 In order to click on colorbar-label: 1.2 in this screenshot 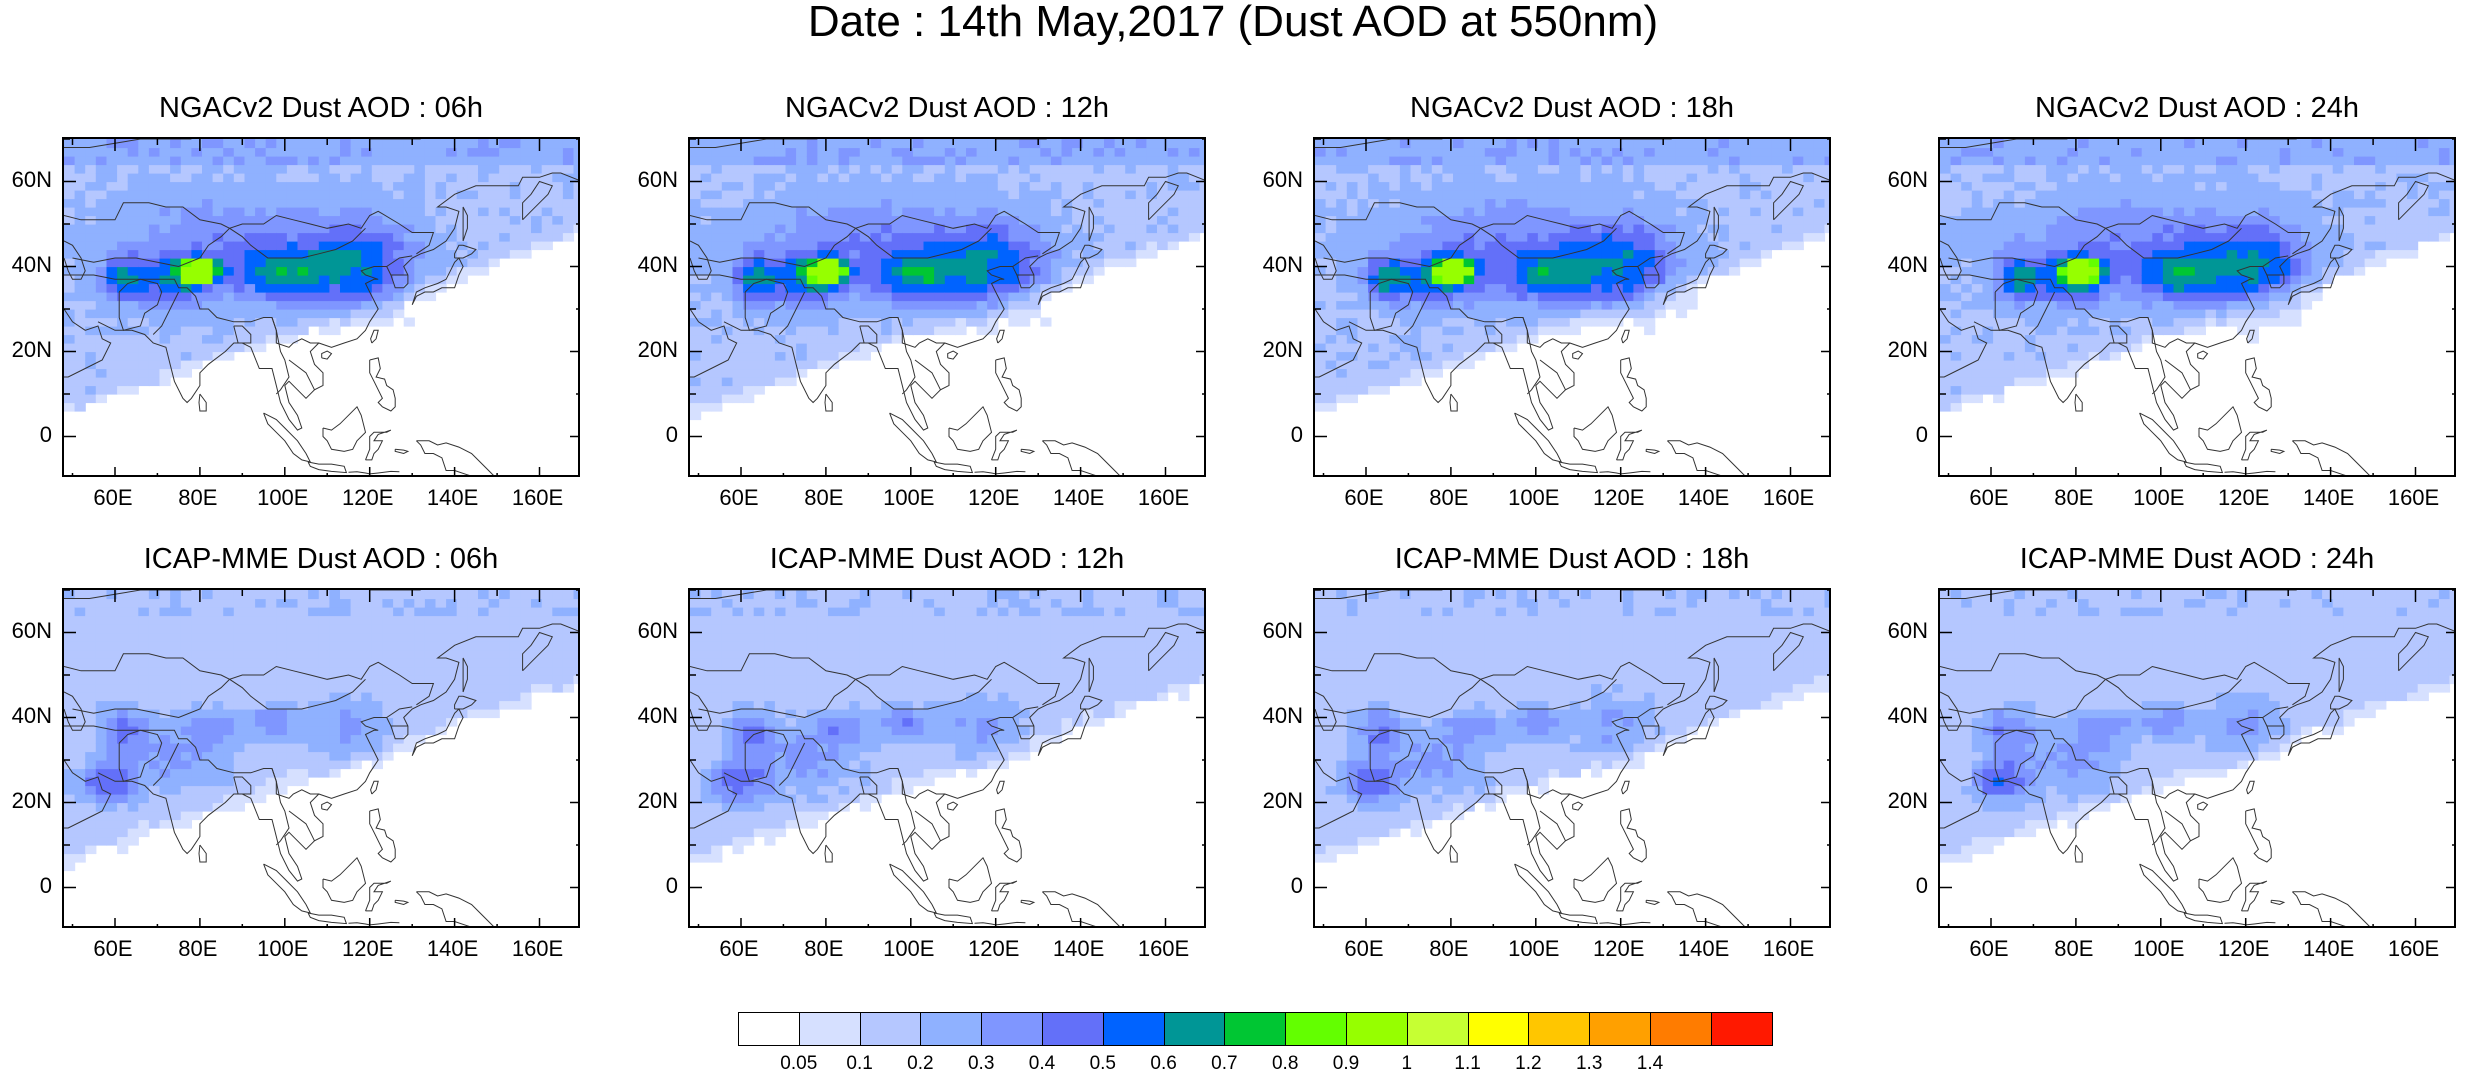, I will do `click(1528, 1064)`.